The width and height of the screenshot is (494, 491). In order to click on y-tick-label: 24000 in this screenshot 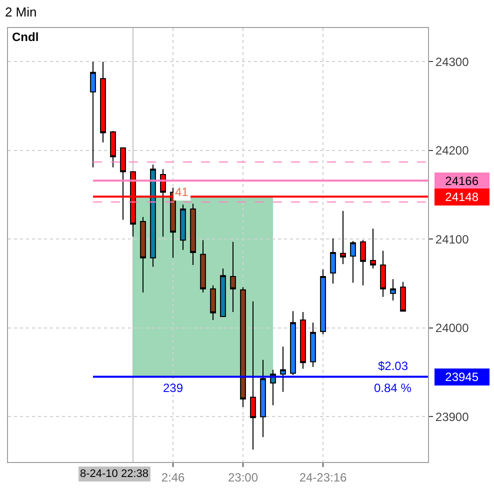, I will do `click(452, 328)`.